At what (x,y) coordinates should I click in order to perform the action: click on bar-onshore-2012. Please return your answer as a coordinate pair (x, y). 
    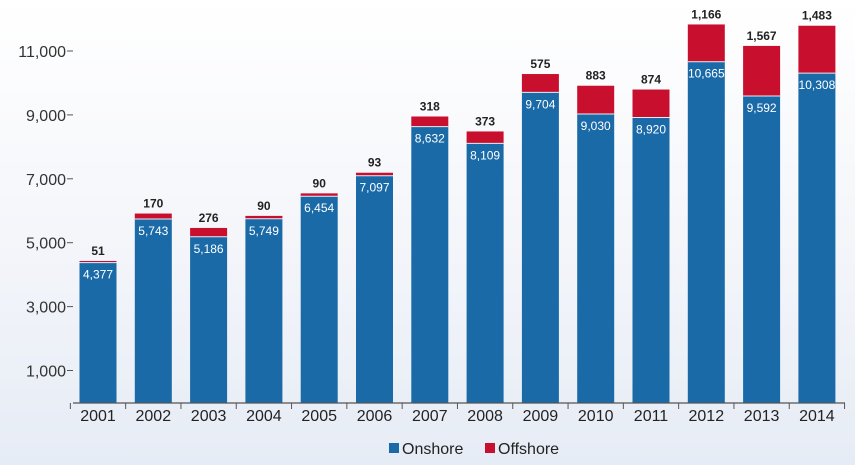
    Looking at the image, I should click on (706, 232).